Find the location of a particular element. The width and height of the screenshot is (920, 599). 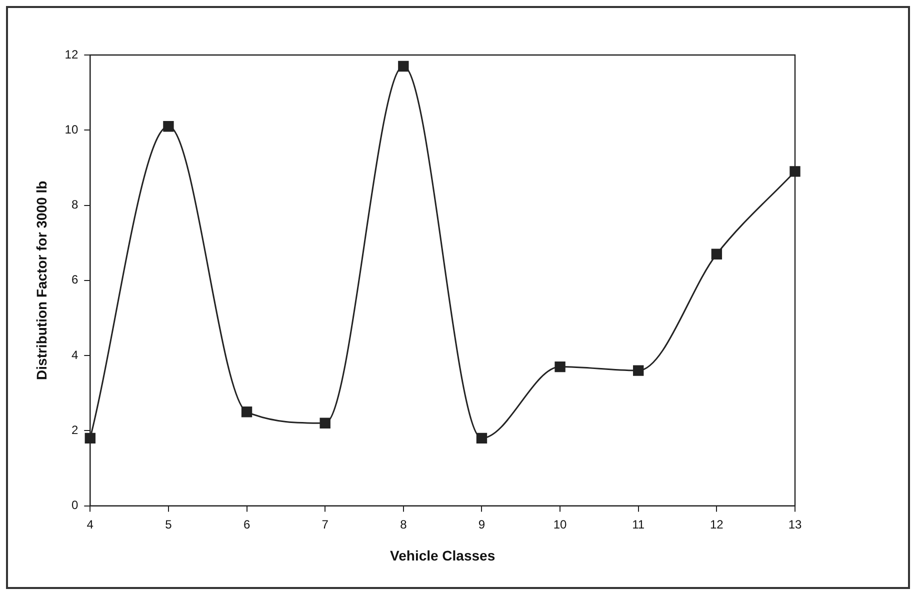

y-tick-label: 12 is located at coordinates (71, 54).